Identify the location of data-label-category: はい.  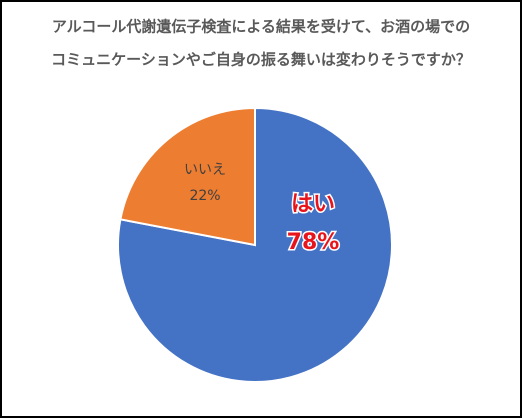
(313, 204).